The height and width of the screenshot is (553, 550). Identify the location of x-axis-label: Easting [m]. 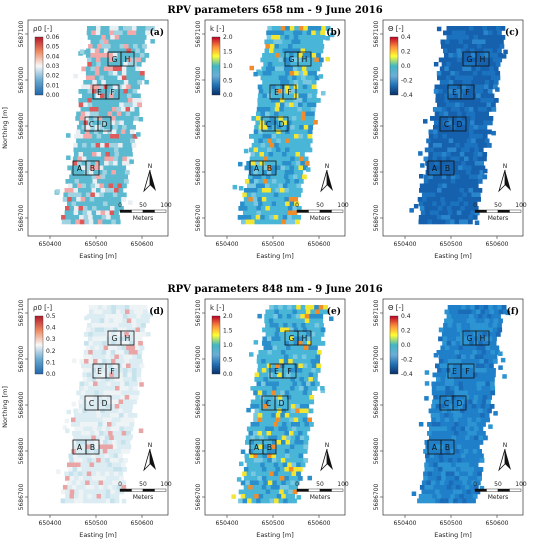
(275, 535).